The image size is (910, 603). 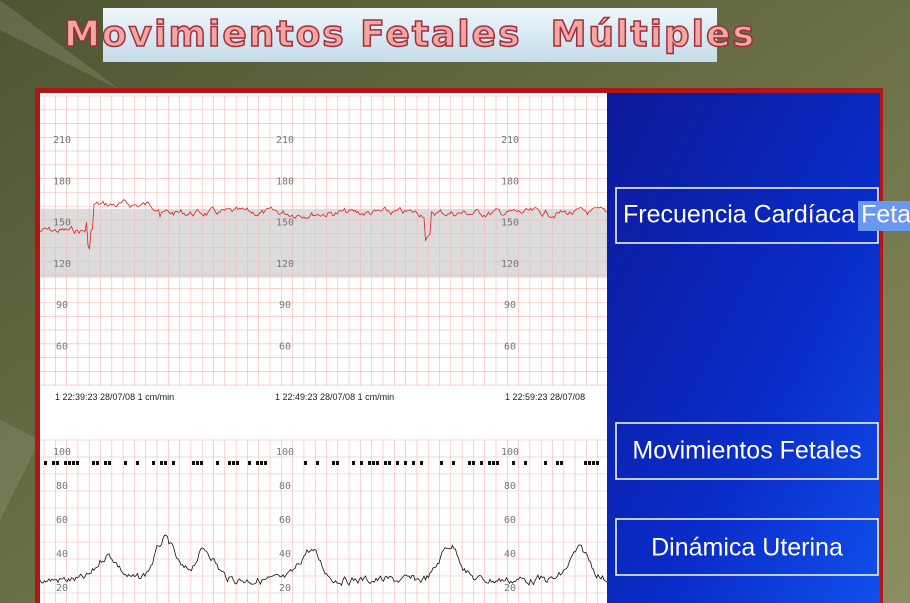 I want to click on timestamp: 1 22:49:23 28/07/08 1 cm/min, so click(x=334, y=397).